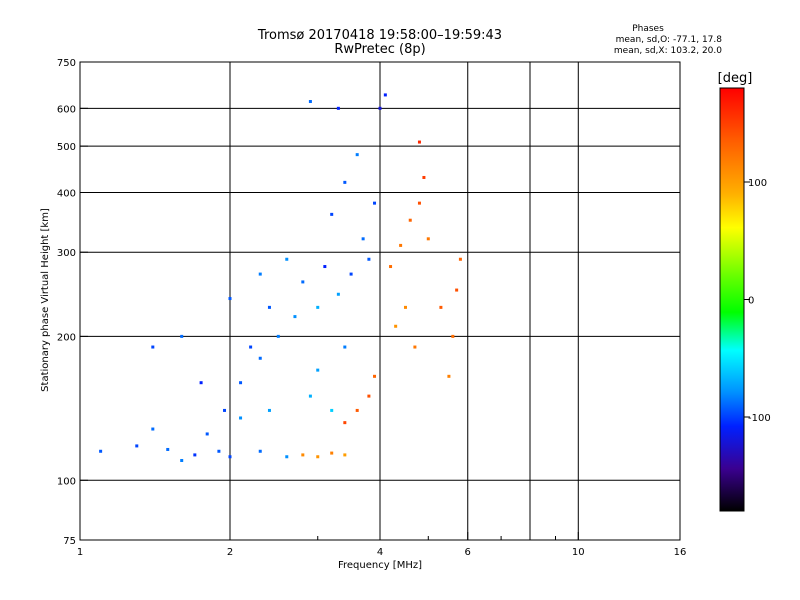  I want to click on y-tick-label: 100, so click(66, 481).